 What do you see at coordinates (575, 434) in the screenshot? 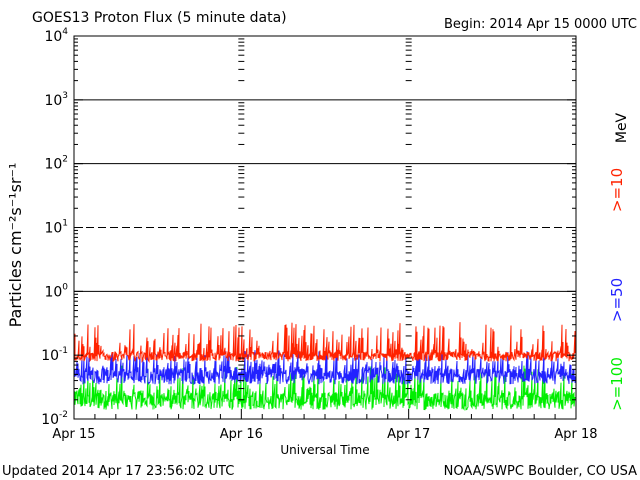
I see `x-tick-label: Apr 18` at bounding box center [575, 434].